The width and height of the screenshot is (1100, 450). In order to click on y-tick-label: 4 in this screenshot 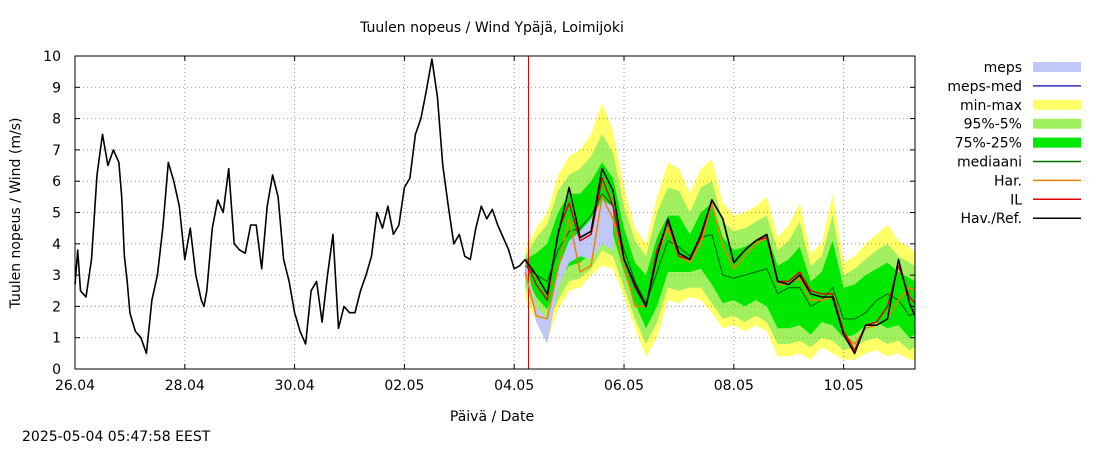, I will do `click(56, 245)`.